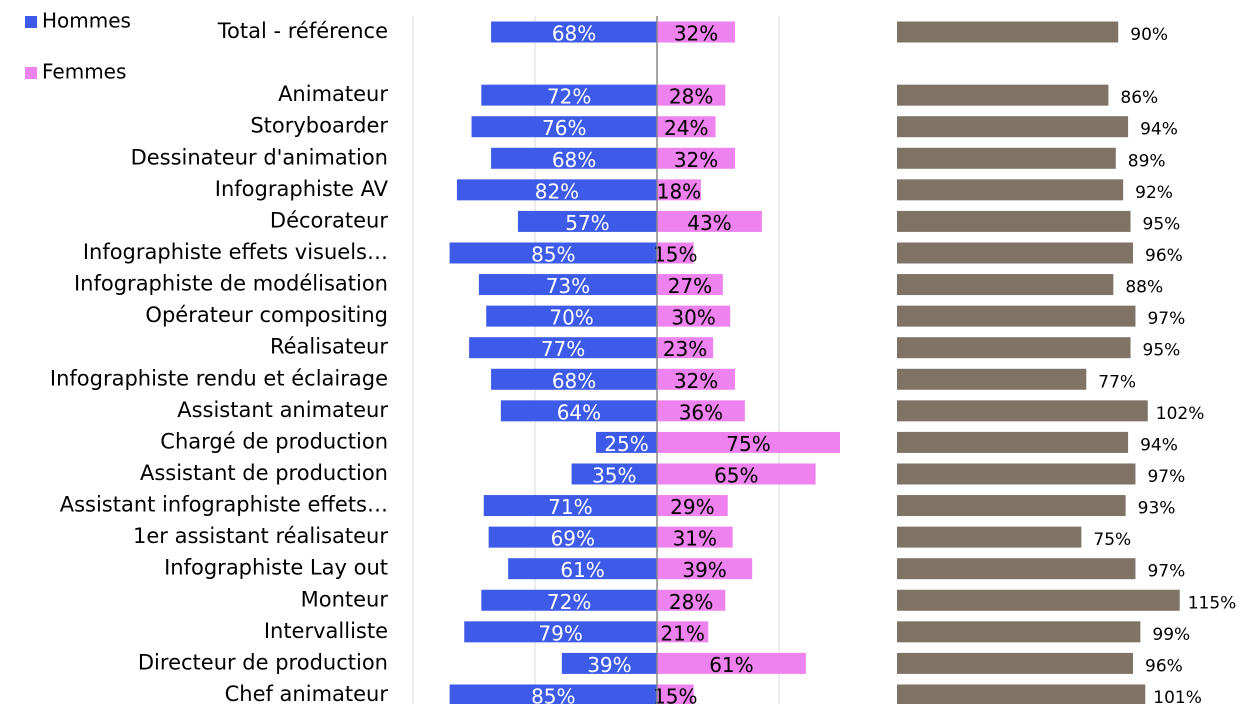 This screenshot has height=704, width=1241. I want to click on value-label: 115%, so click(1212, 603).